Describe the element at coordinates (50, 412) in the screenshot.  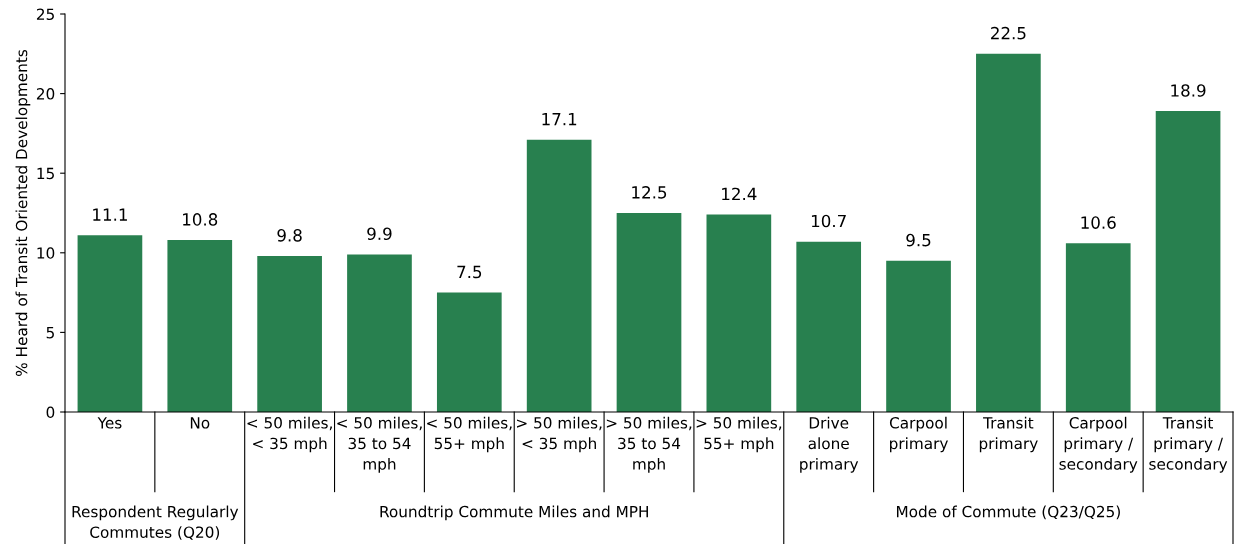
I see `y-tick-label: 0` at that location.